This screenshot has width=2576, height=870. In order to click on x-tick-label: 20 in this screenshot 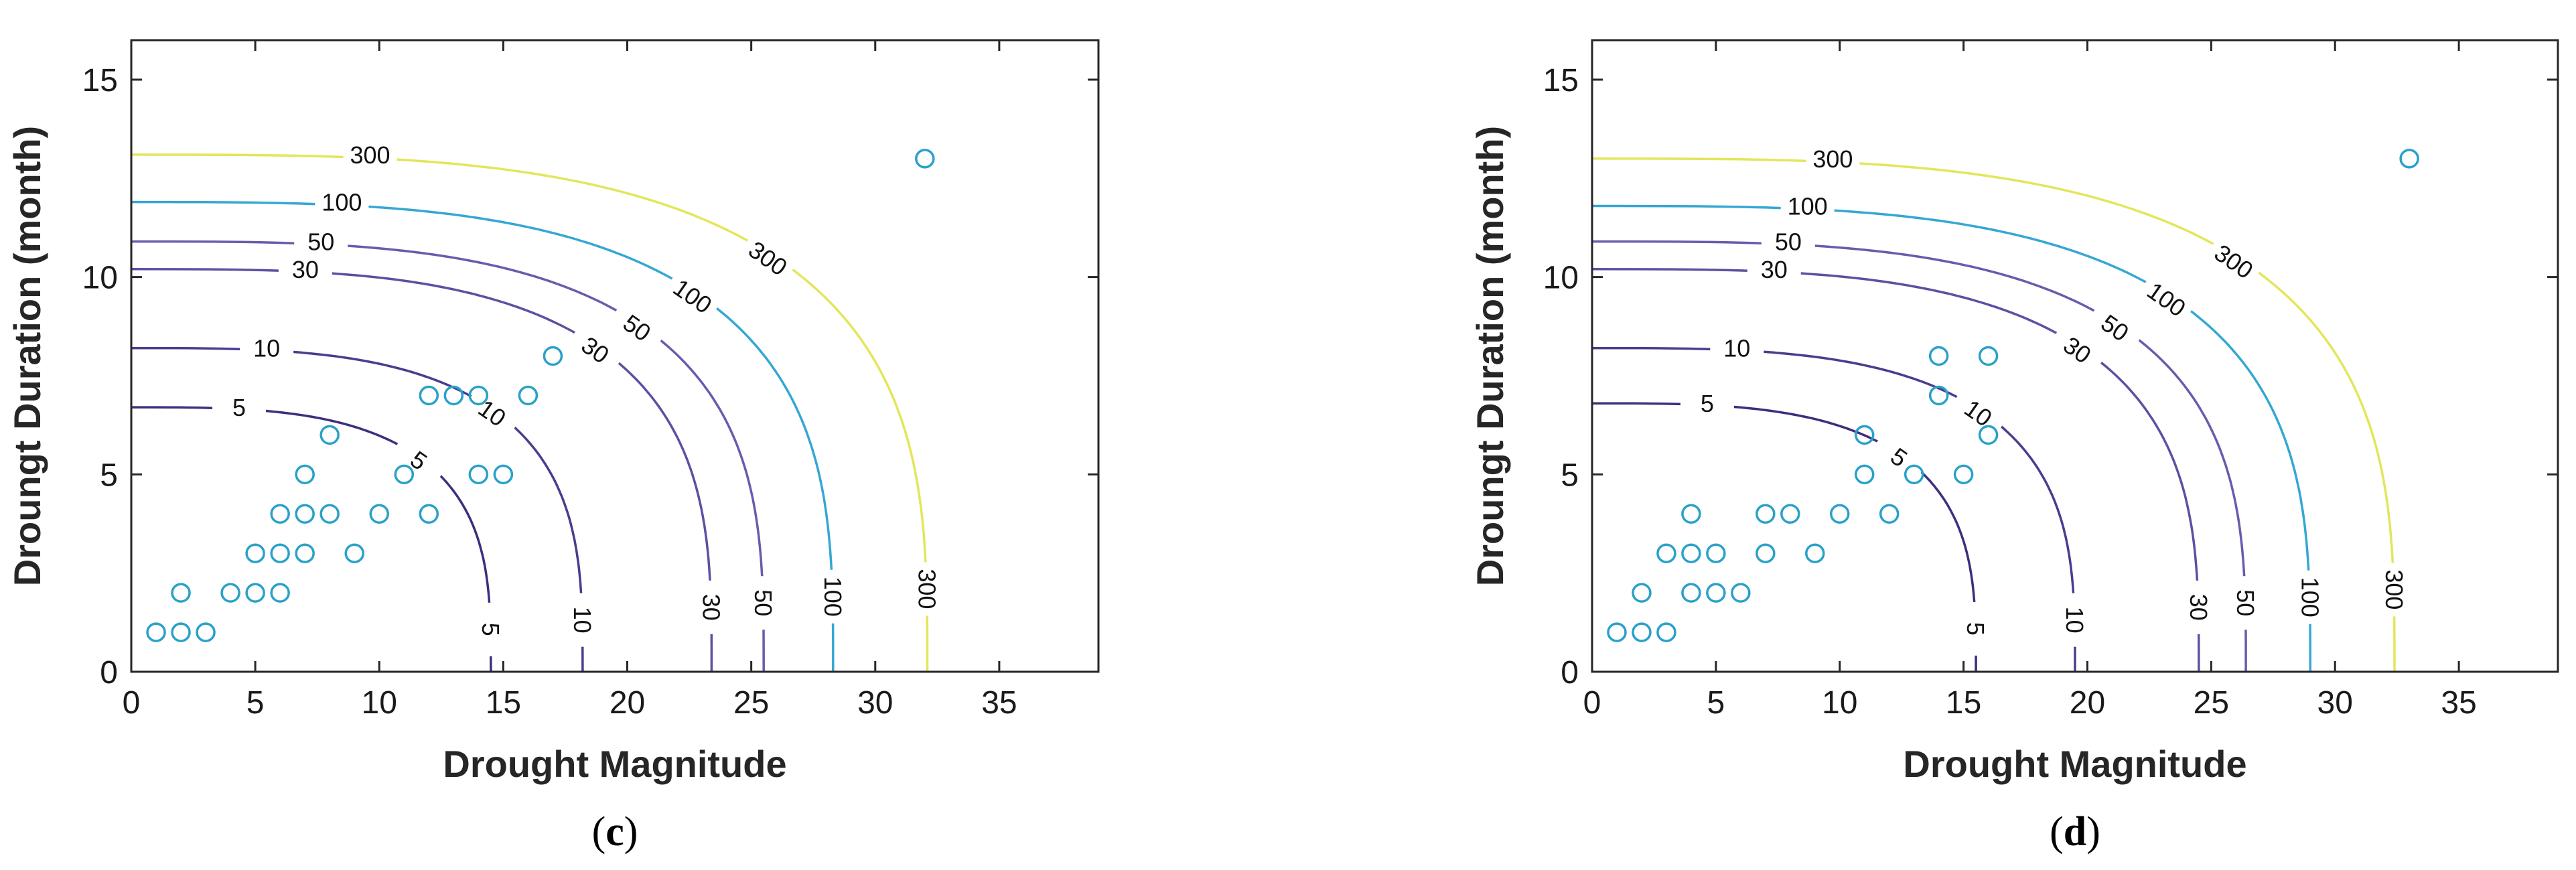, I will do `click(2087, 703)`.